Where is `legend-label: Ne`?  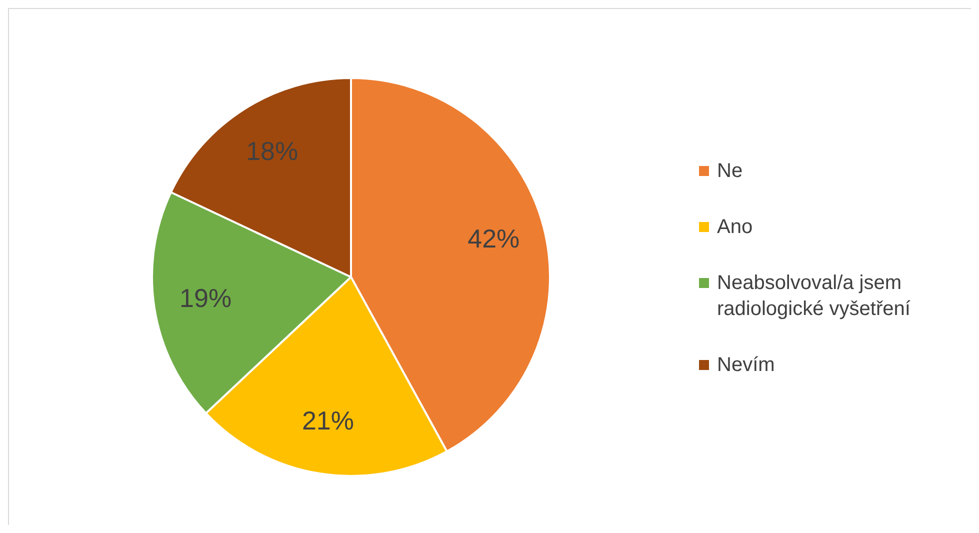
legend-label: Ne is located at coordinates (730, 171).